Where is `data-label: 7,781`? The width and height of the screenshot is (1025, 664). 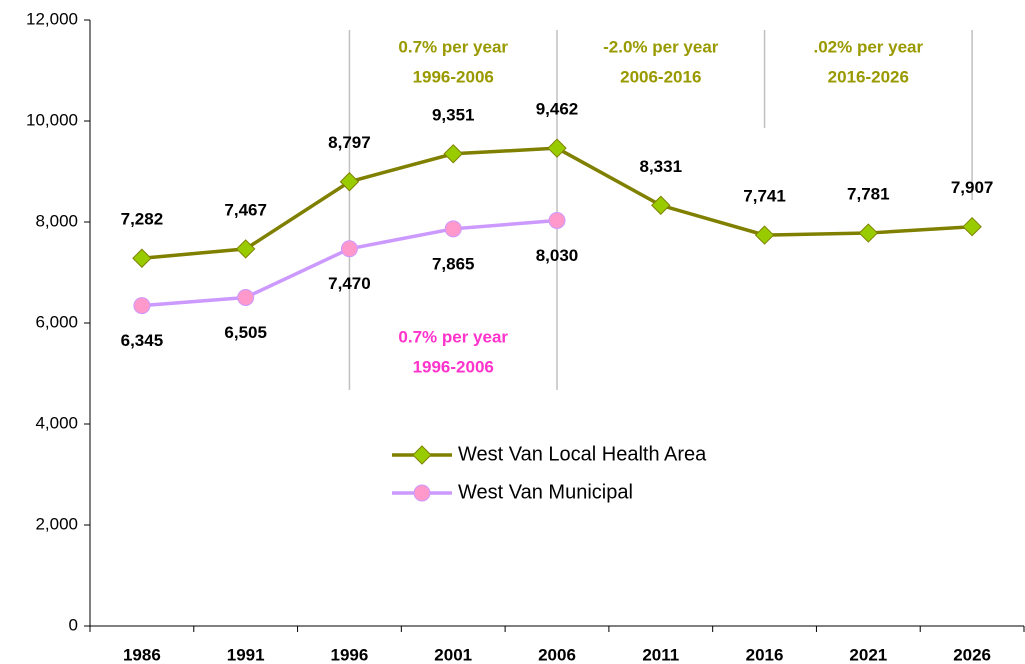 data-label: 7,781 is located at coordinates (868, 194).